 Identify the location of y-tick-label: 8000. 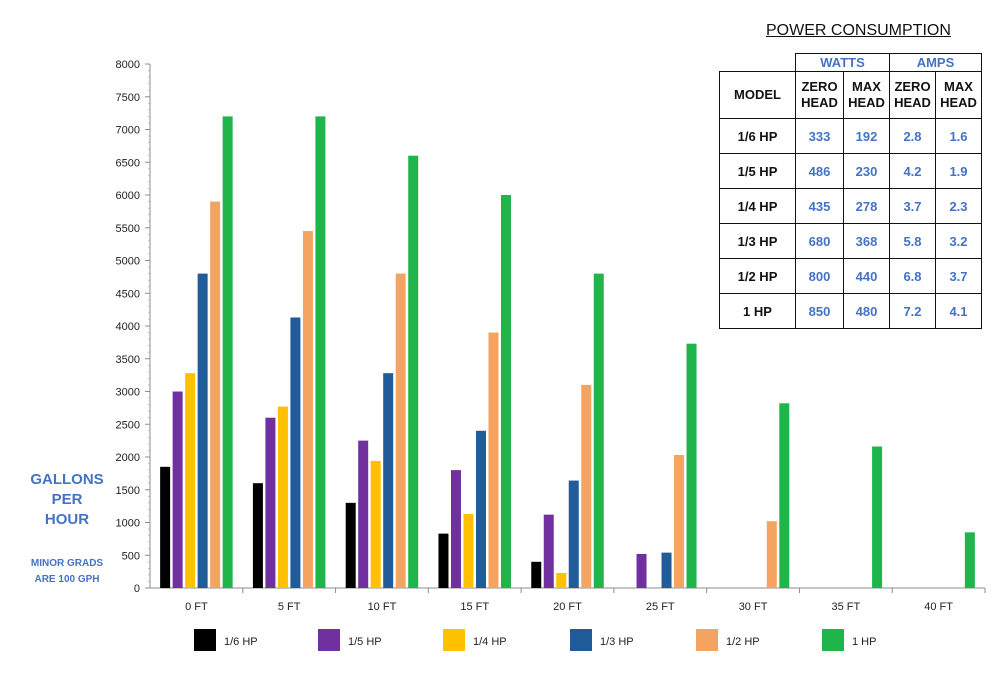
(128, 65).